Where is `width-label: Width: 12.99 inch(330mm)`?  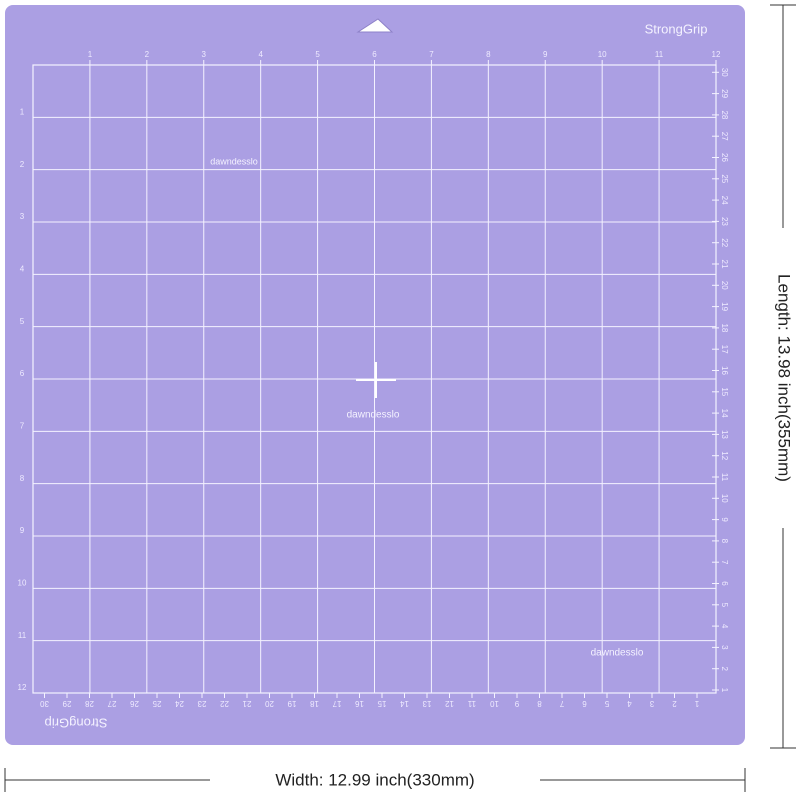 width-label: Width: 12.99 inch(330mm) is located at coordinates (374, 779).